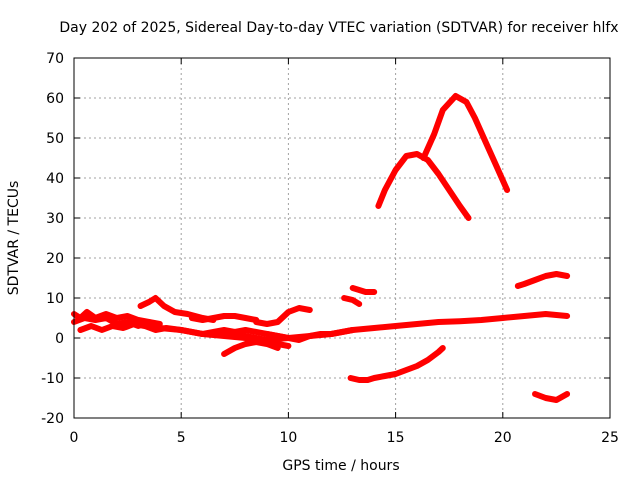 The height and width of the screenshot is (480, 640). Describe the element at coordinates (423, 186) in the screenshot. I see `series-arc-14-18.5h` at that location.